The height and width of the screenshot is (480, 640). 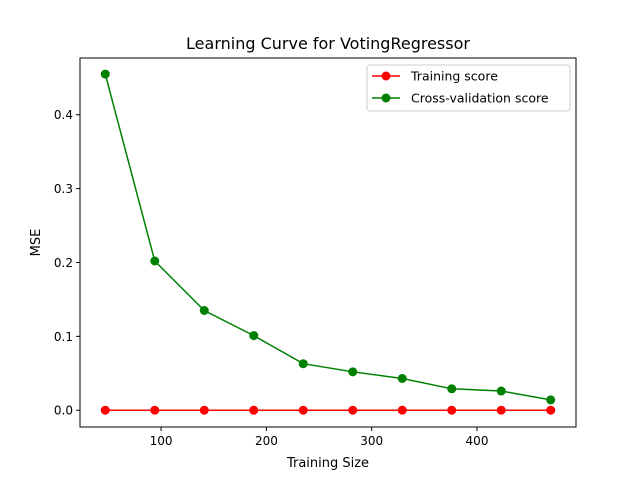 I want to click on y-tick-label: 0.3, so click(x=63, y=189).